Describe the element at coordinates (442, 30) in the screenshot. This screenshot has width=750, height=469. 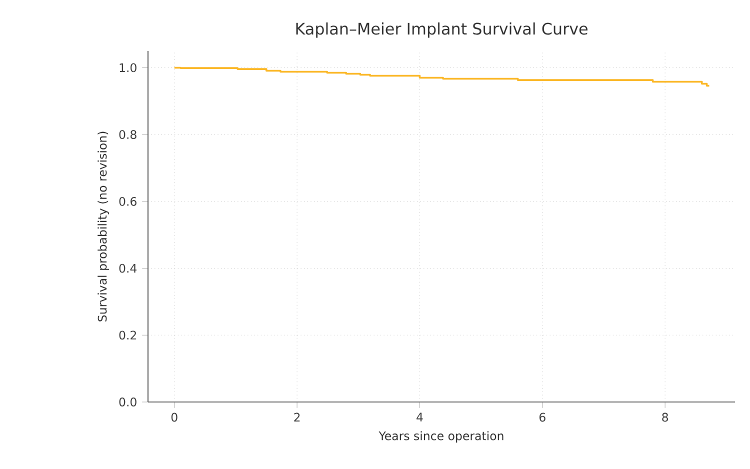
I see `chart-title: Kaplan–Meier Implant Survival Curve` at that location.